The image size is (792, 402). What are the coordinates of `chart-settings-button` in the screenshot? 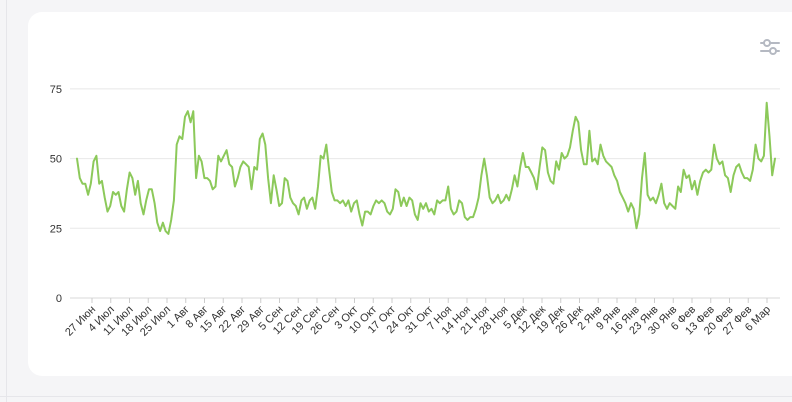 It's located at (770, 47).